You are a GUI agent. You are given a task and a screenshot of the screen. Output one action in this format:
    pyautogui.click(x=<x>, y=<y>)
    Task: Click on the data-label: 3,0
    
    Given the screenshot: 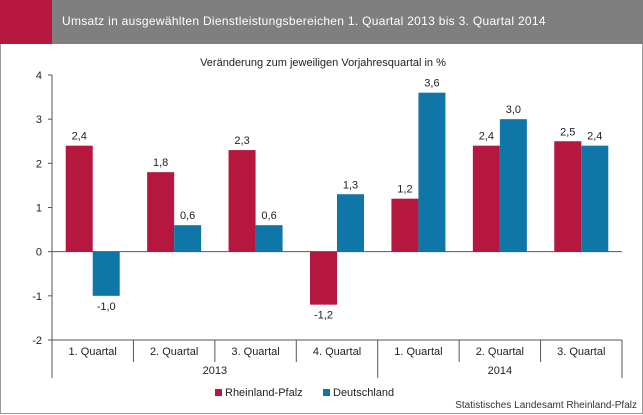 What is the action you would take?
    pyautogui.click(x=513, y=110)
    